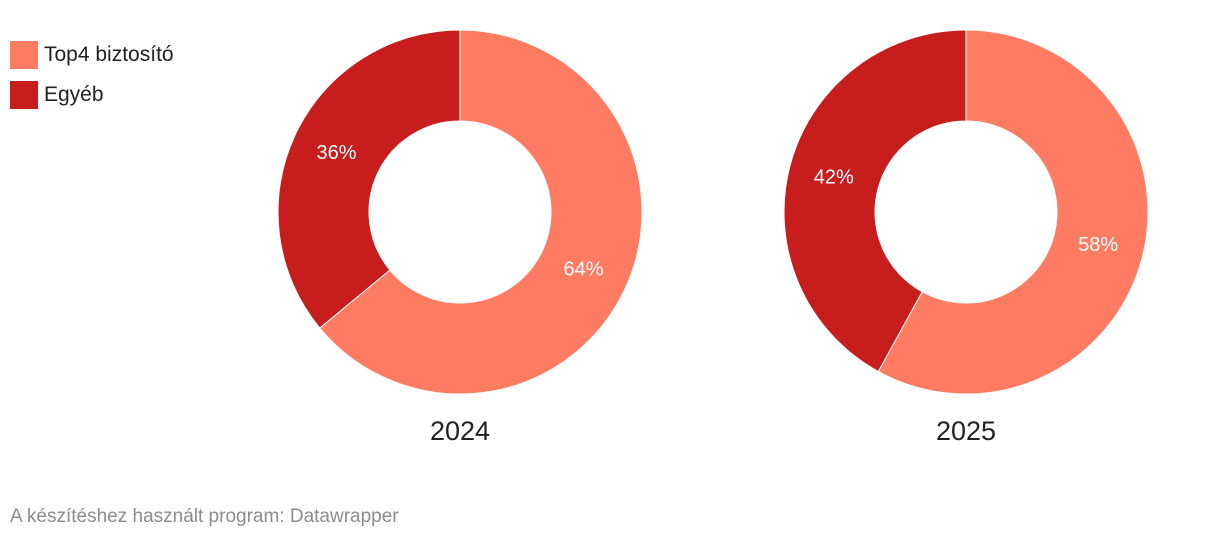 This screenshot has height=542, width=1220. What do you see at coordinates (834, 177) in the screenshot?
I see `slice-label-2025-1: 42%` at bounding box center [834, 177].